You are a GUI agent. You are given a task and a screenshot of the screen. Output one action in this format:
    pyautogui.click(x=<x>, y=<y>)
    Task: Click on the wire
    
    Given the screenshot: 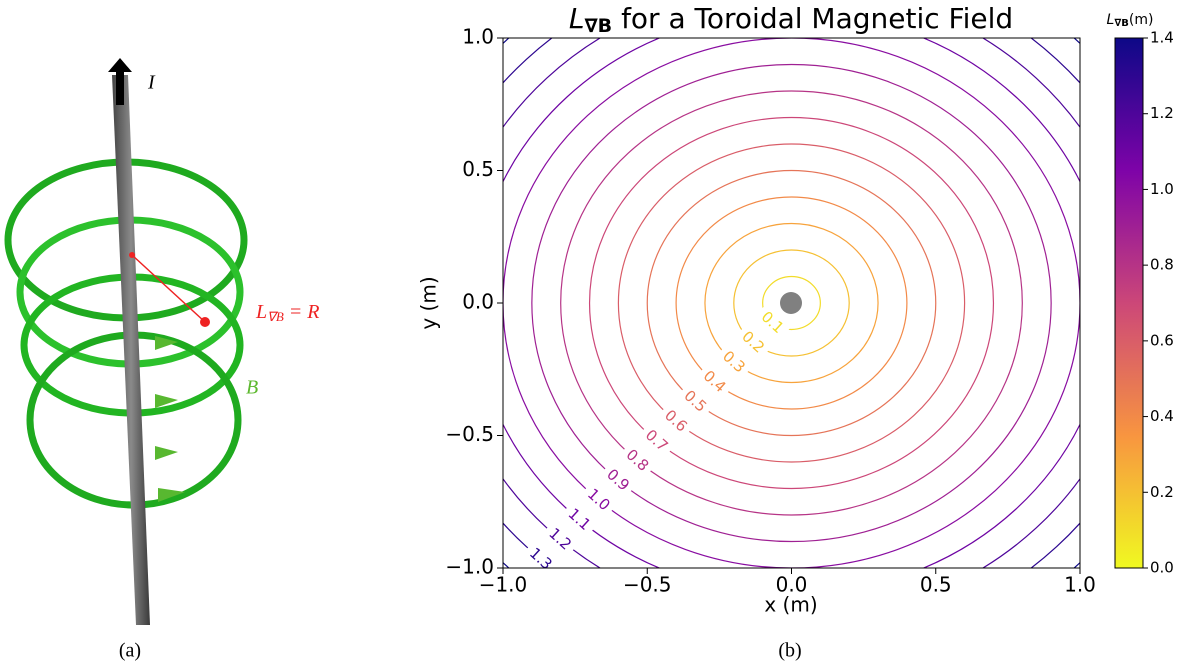 What is the action you would take?
    pyautogui.click(x=131, y=350)
    